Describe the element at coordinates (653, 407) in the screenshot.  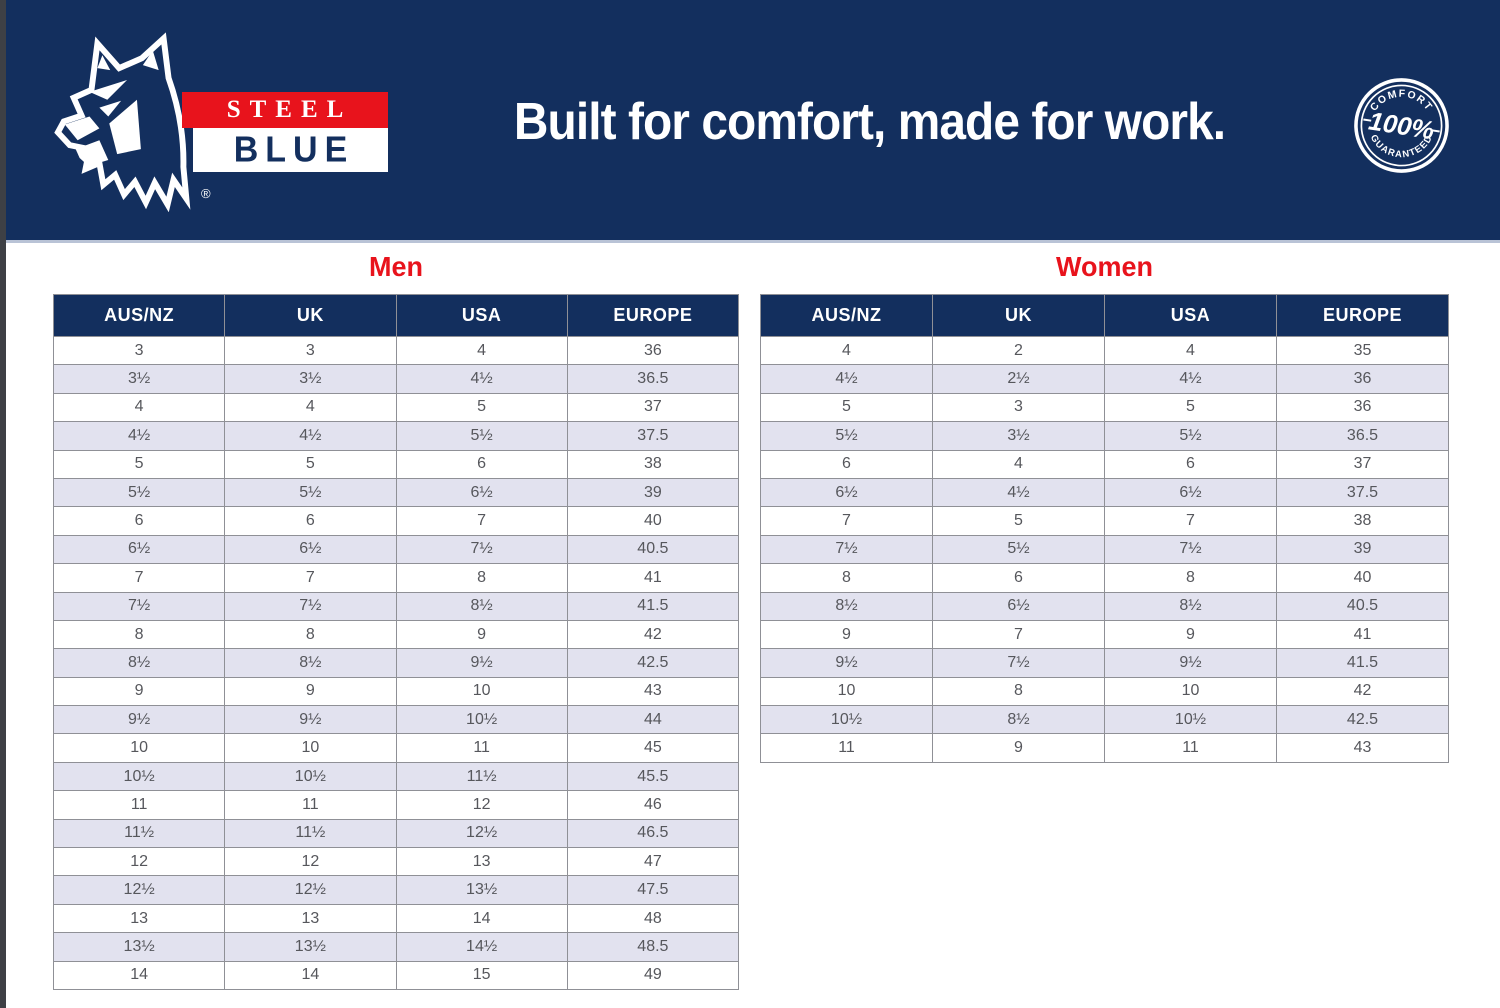
I see `size-cell: 37` at that location.